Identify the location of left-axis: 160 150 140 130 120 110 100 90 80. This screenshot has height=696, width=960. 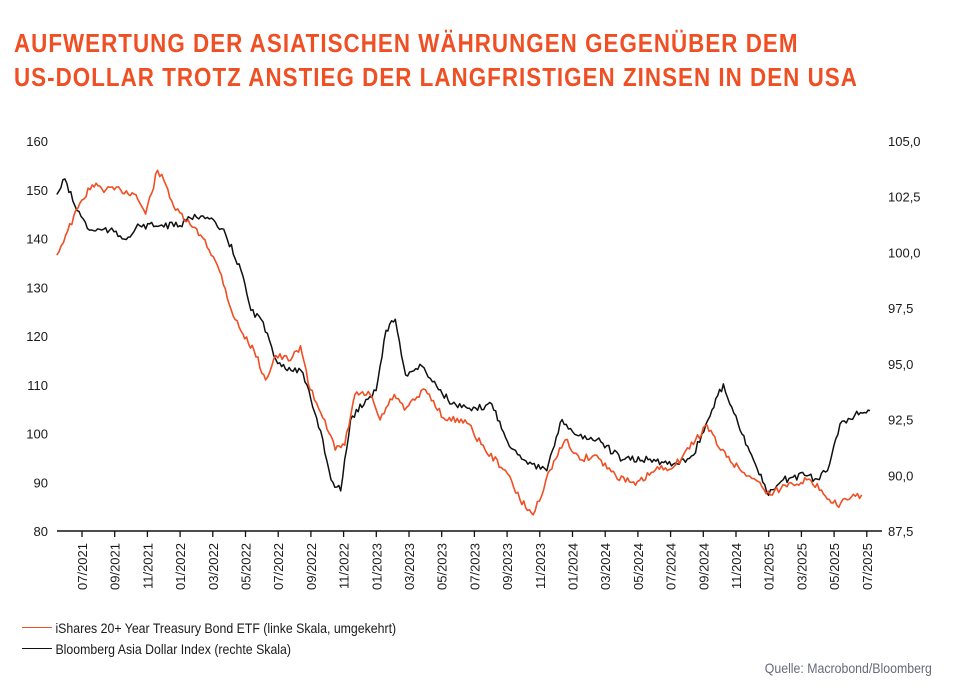
(37, 336).